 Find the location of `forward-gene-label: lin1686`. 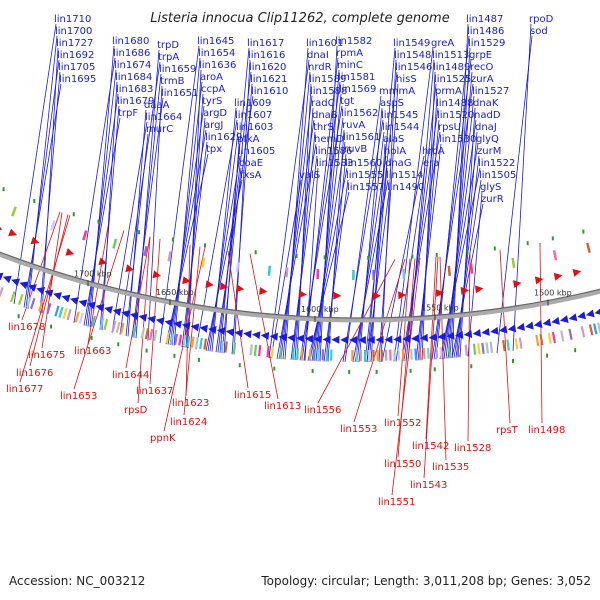

forward-gene-label: lin1686 is located at coordinates (131, 53).